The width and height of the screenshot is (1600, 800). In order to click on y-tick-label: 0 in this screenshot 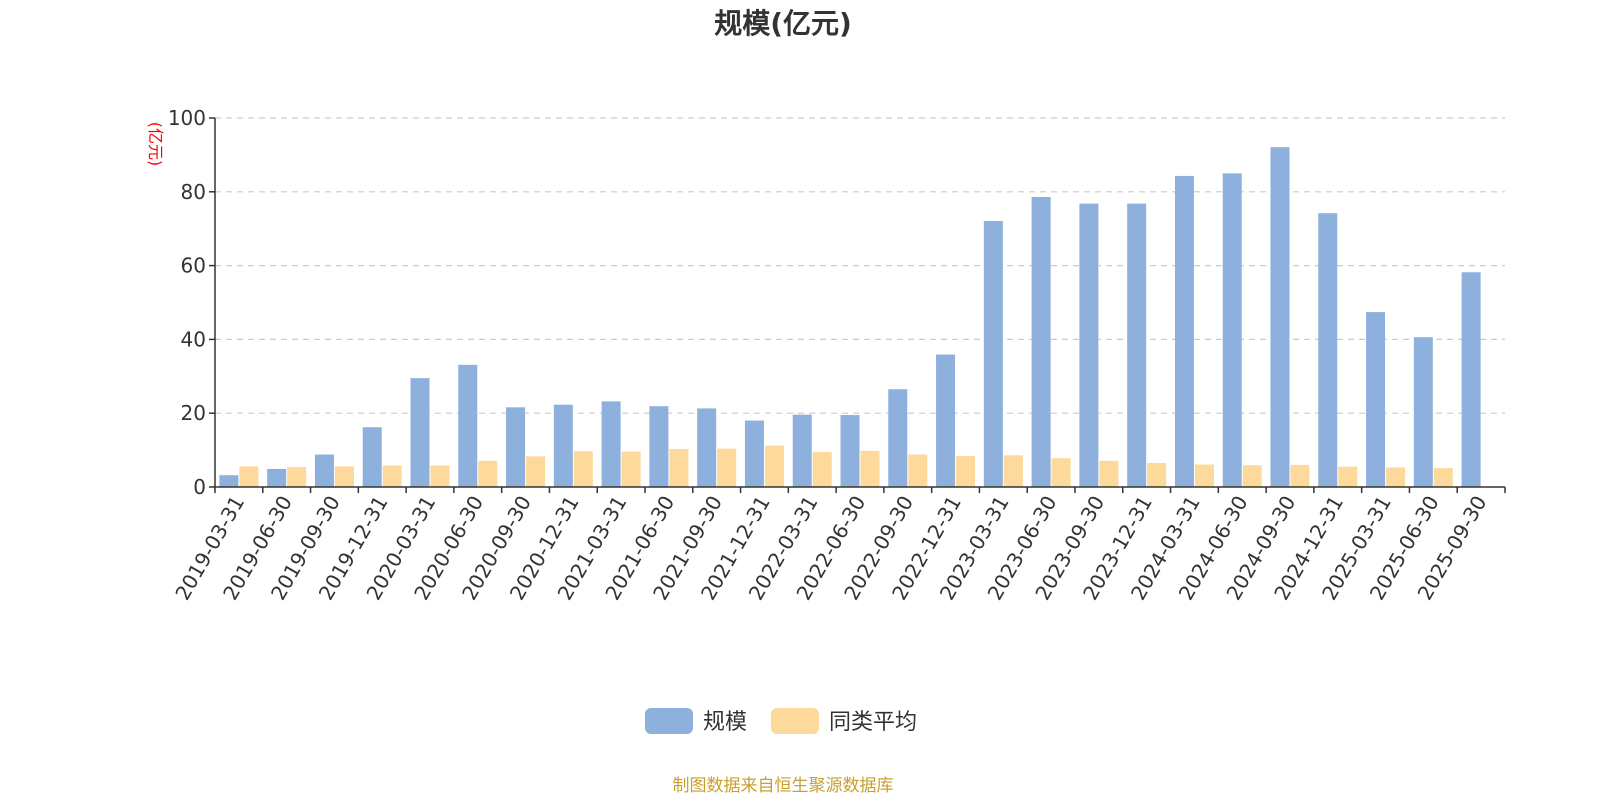, I will do `click(199, 487)`.